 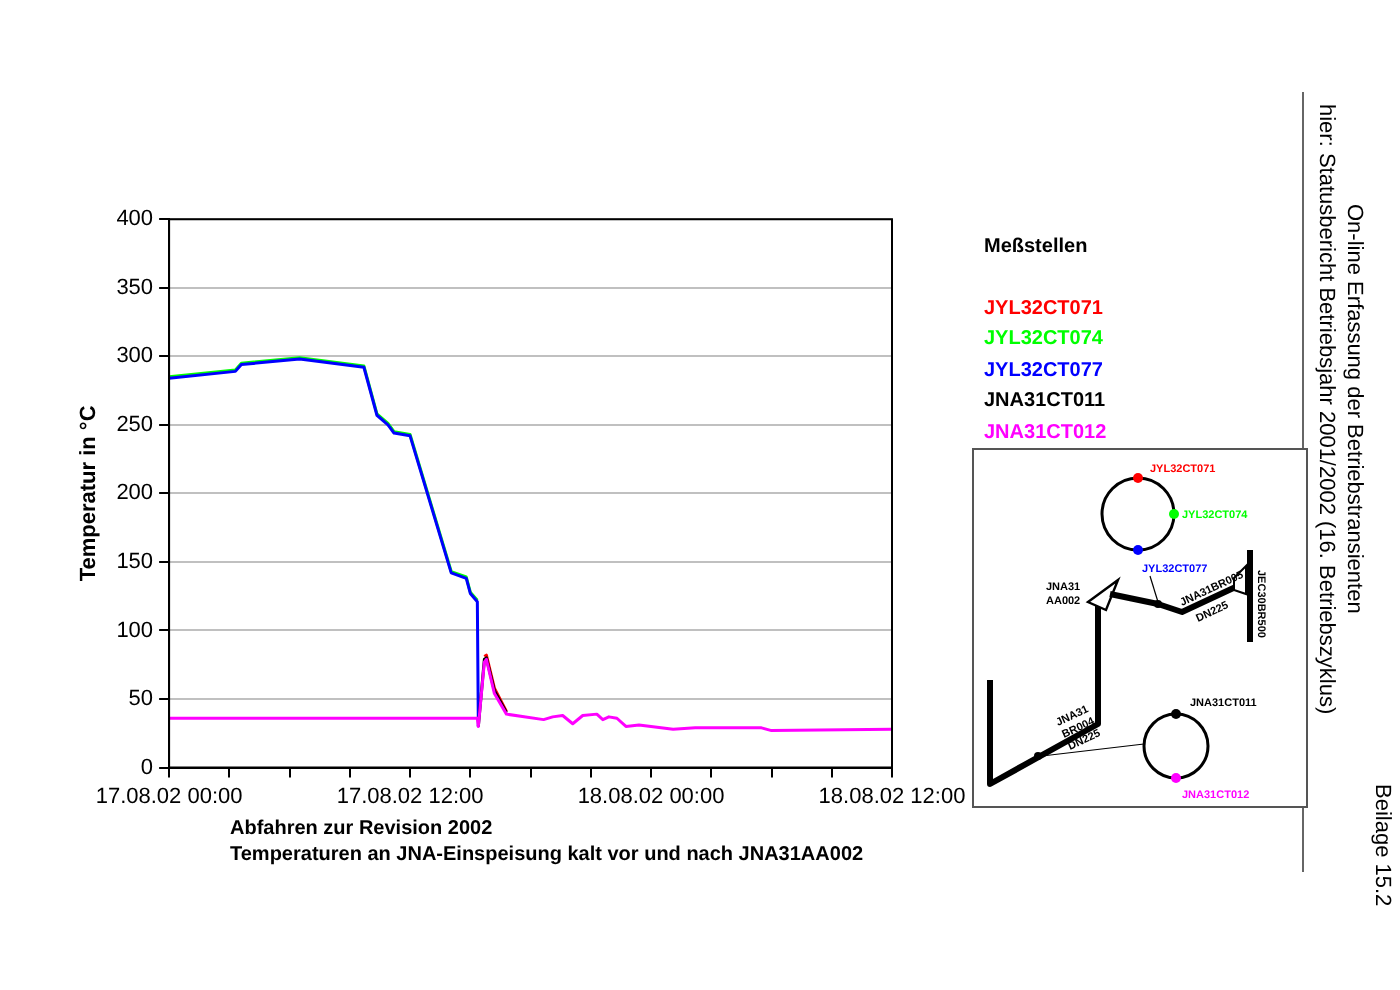 What do you see at coordinates (135, 287) in the screenshot?
I see `y-tick-label: 350` at bounding box center [135, 287].